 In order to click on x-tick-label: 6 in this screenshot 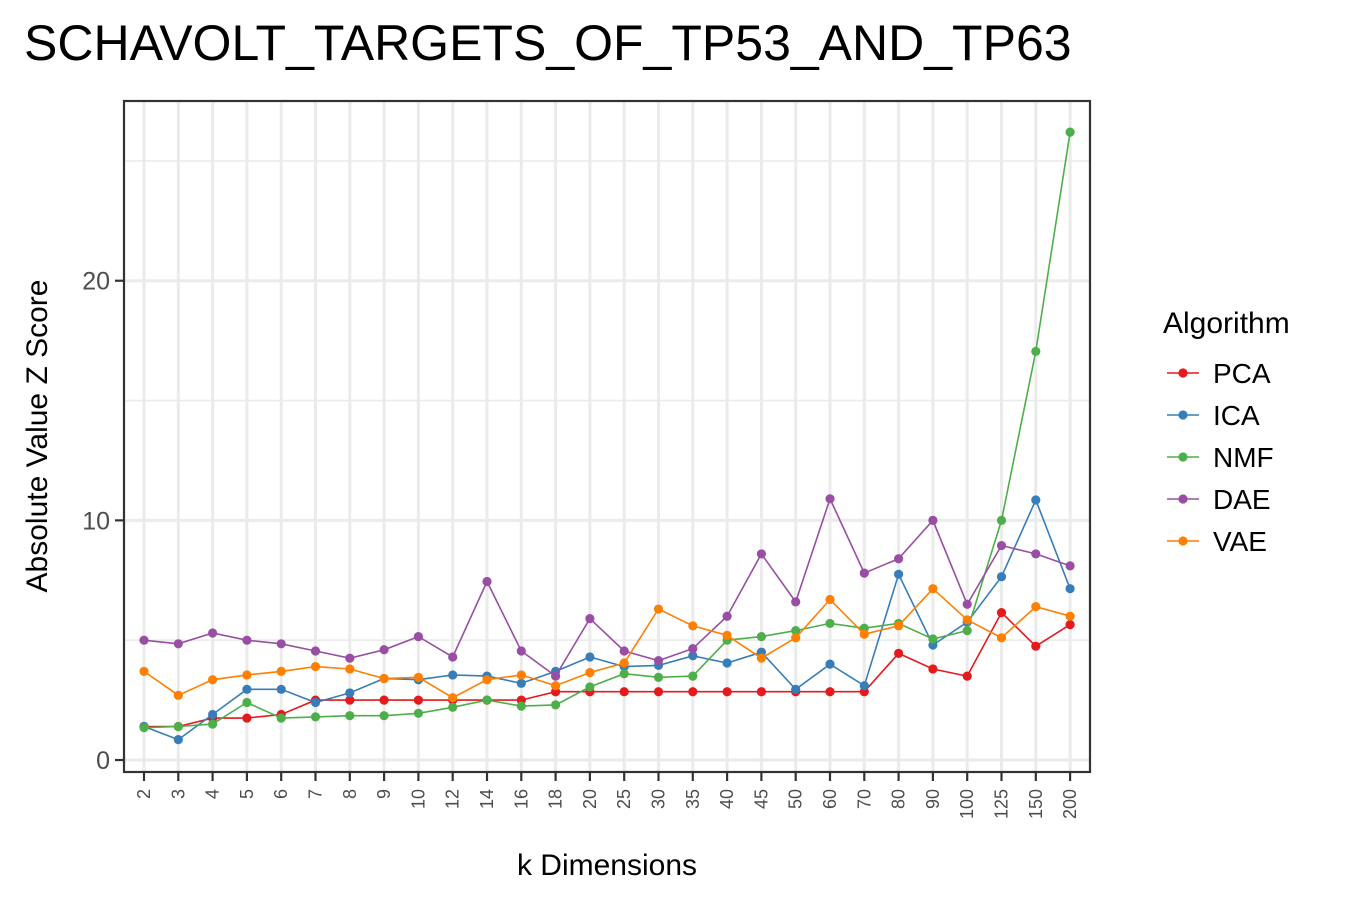, I will do `click(281, 794)`.